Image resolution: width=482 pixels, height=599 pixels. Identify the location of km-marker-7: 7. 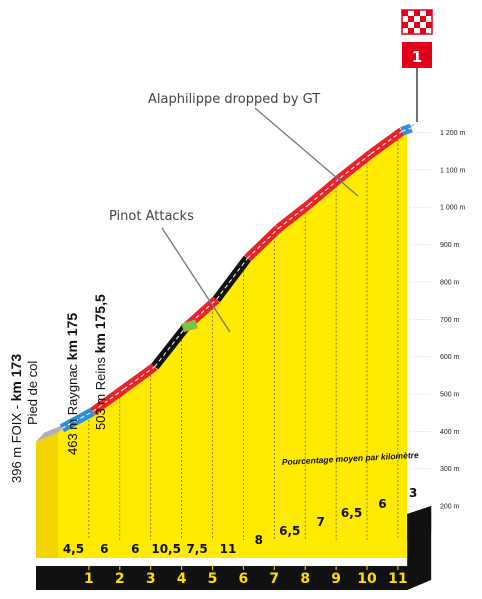
(274, 579).